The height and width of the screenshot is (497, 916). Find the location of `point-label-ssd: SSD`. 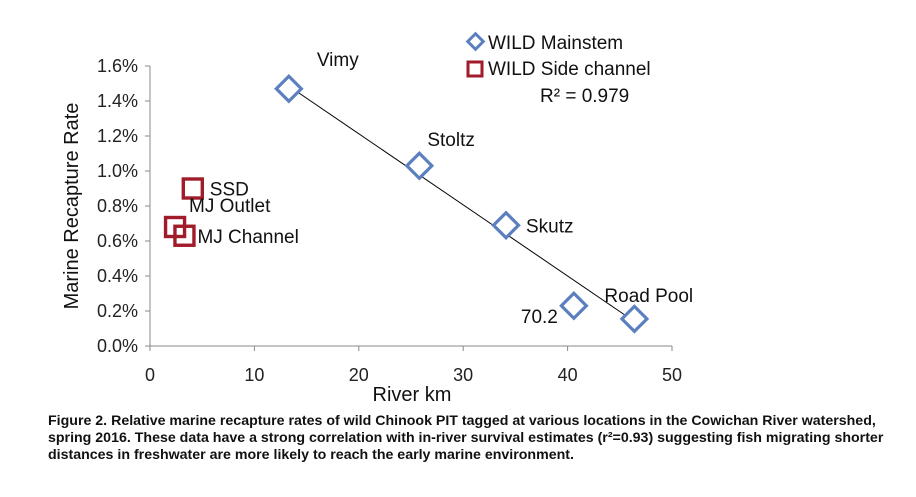

point-label-ssd: SSD is located at coordinates (229, 190).